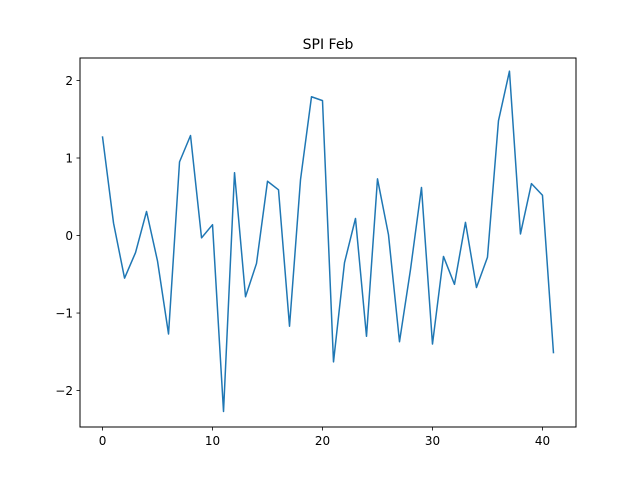  Describe the element at coordinates (542, 441) in the screenshot. I see `x-tick-label: 40` at that location.